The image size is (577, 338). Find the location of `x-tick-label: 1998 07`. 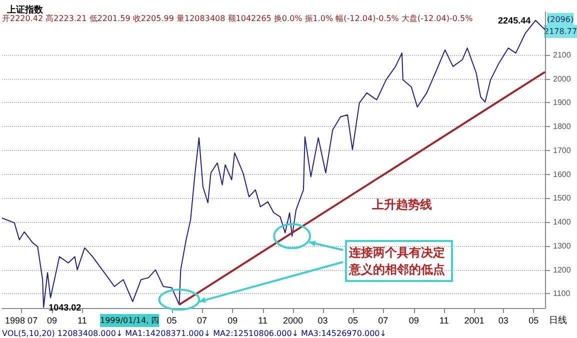

x-tick-label: 1998 07 is located at coordinates (21, 321).